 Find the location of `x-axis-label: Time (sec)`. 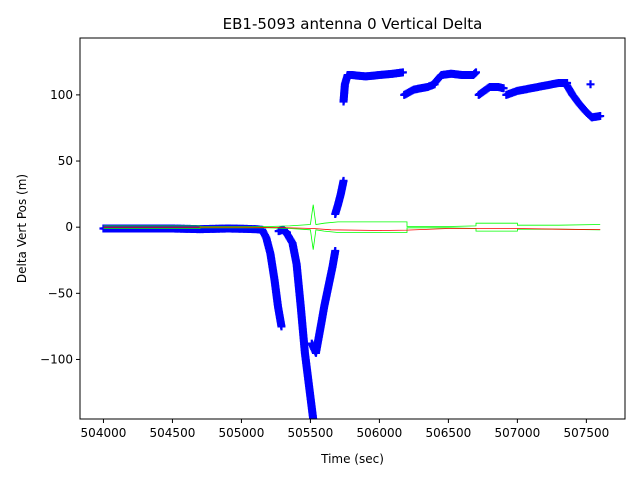

x-axis-label: Time (sec) is located at coordinates (352, 459).